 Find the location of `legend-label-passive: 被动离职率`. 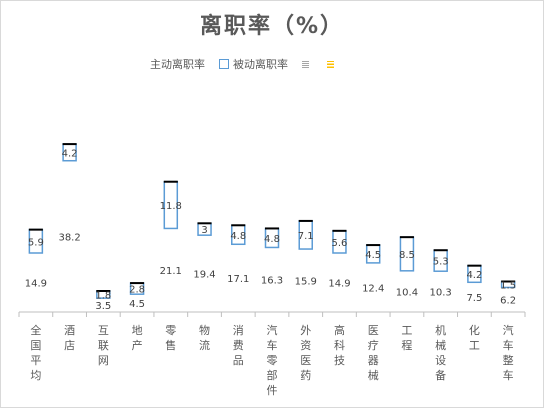

legend-label-passive: 被动离职率 is located at coordinates (260, 64).